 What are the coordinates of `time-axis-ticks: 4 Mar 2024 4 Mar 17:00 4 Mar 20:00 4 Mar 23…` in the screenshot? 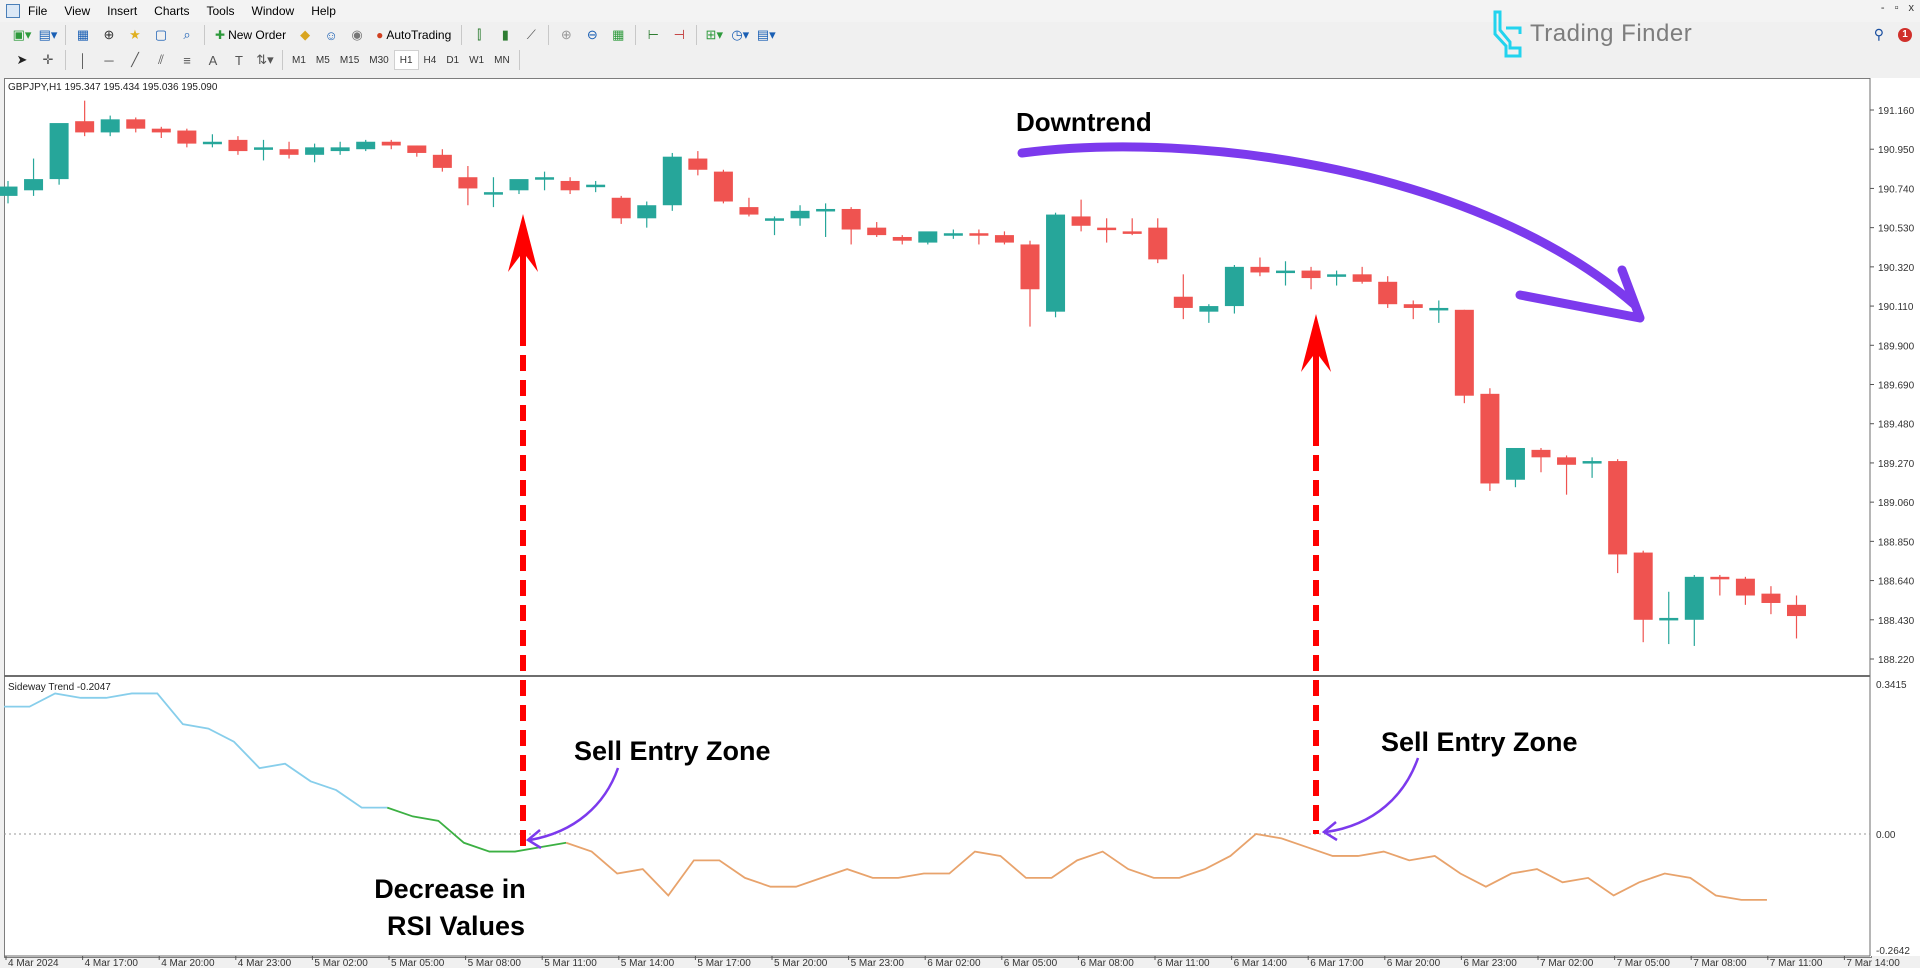 It's located at (952, 962).